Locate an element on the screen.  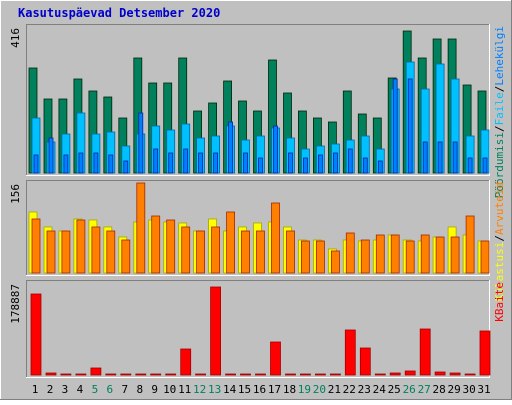
bar-lehekülgi-day-15 is located at coordinates (245, 163).